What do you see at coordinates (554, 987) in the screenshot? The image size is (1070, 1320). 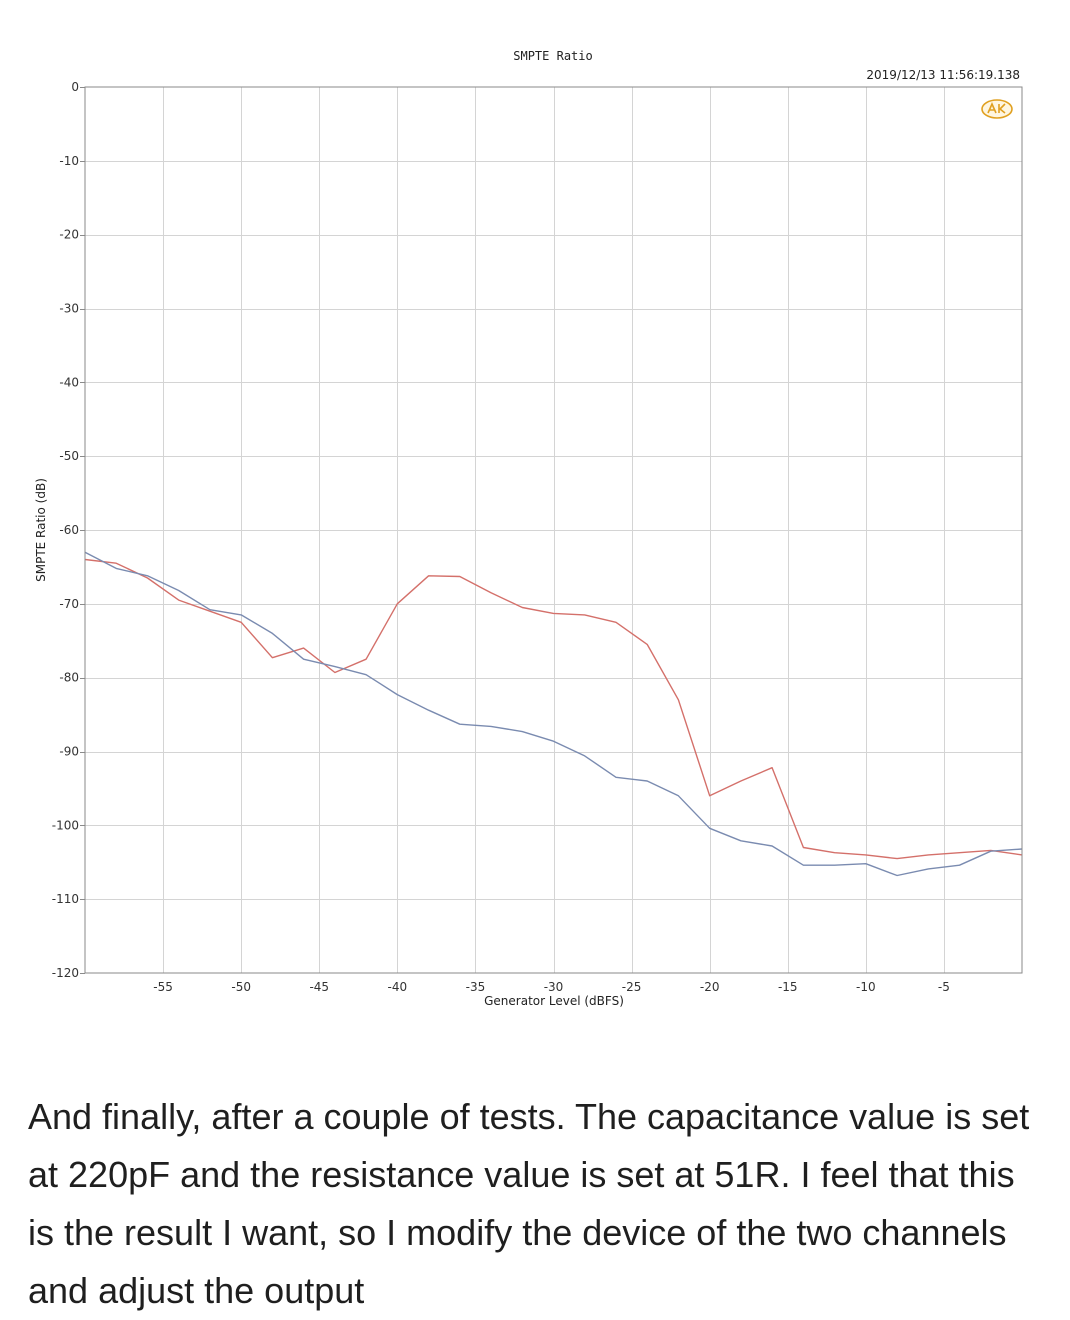 I see `x-tick-label: -30` at bounding box center [554, 987].